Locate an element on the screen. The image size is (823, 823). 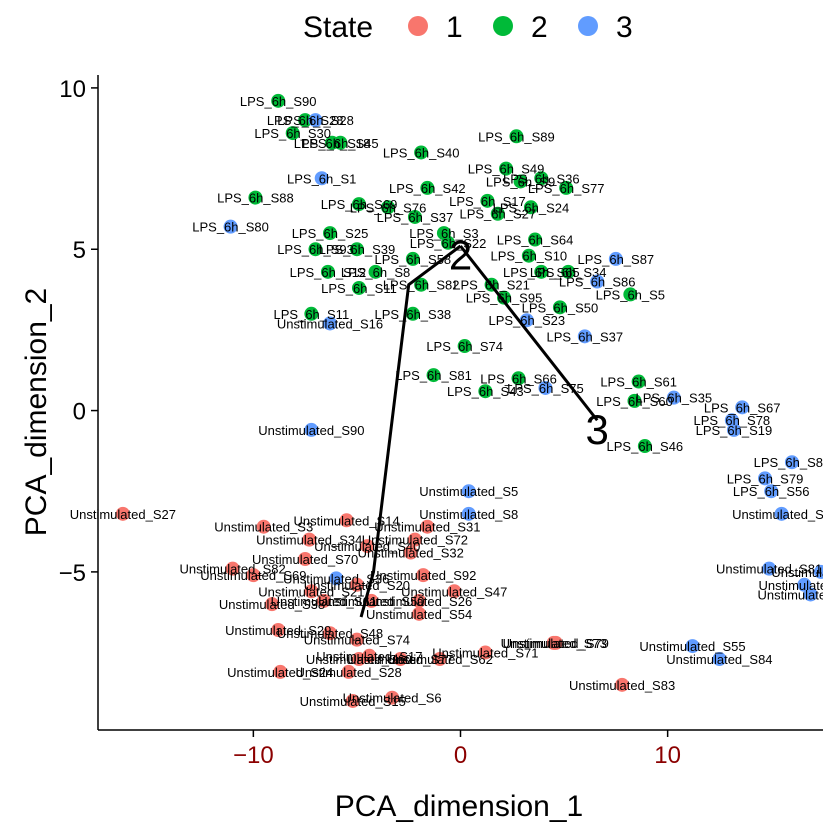
point-label: LPS_6h_S45 is located at coordinates (340, 143).